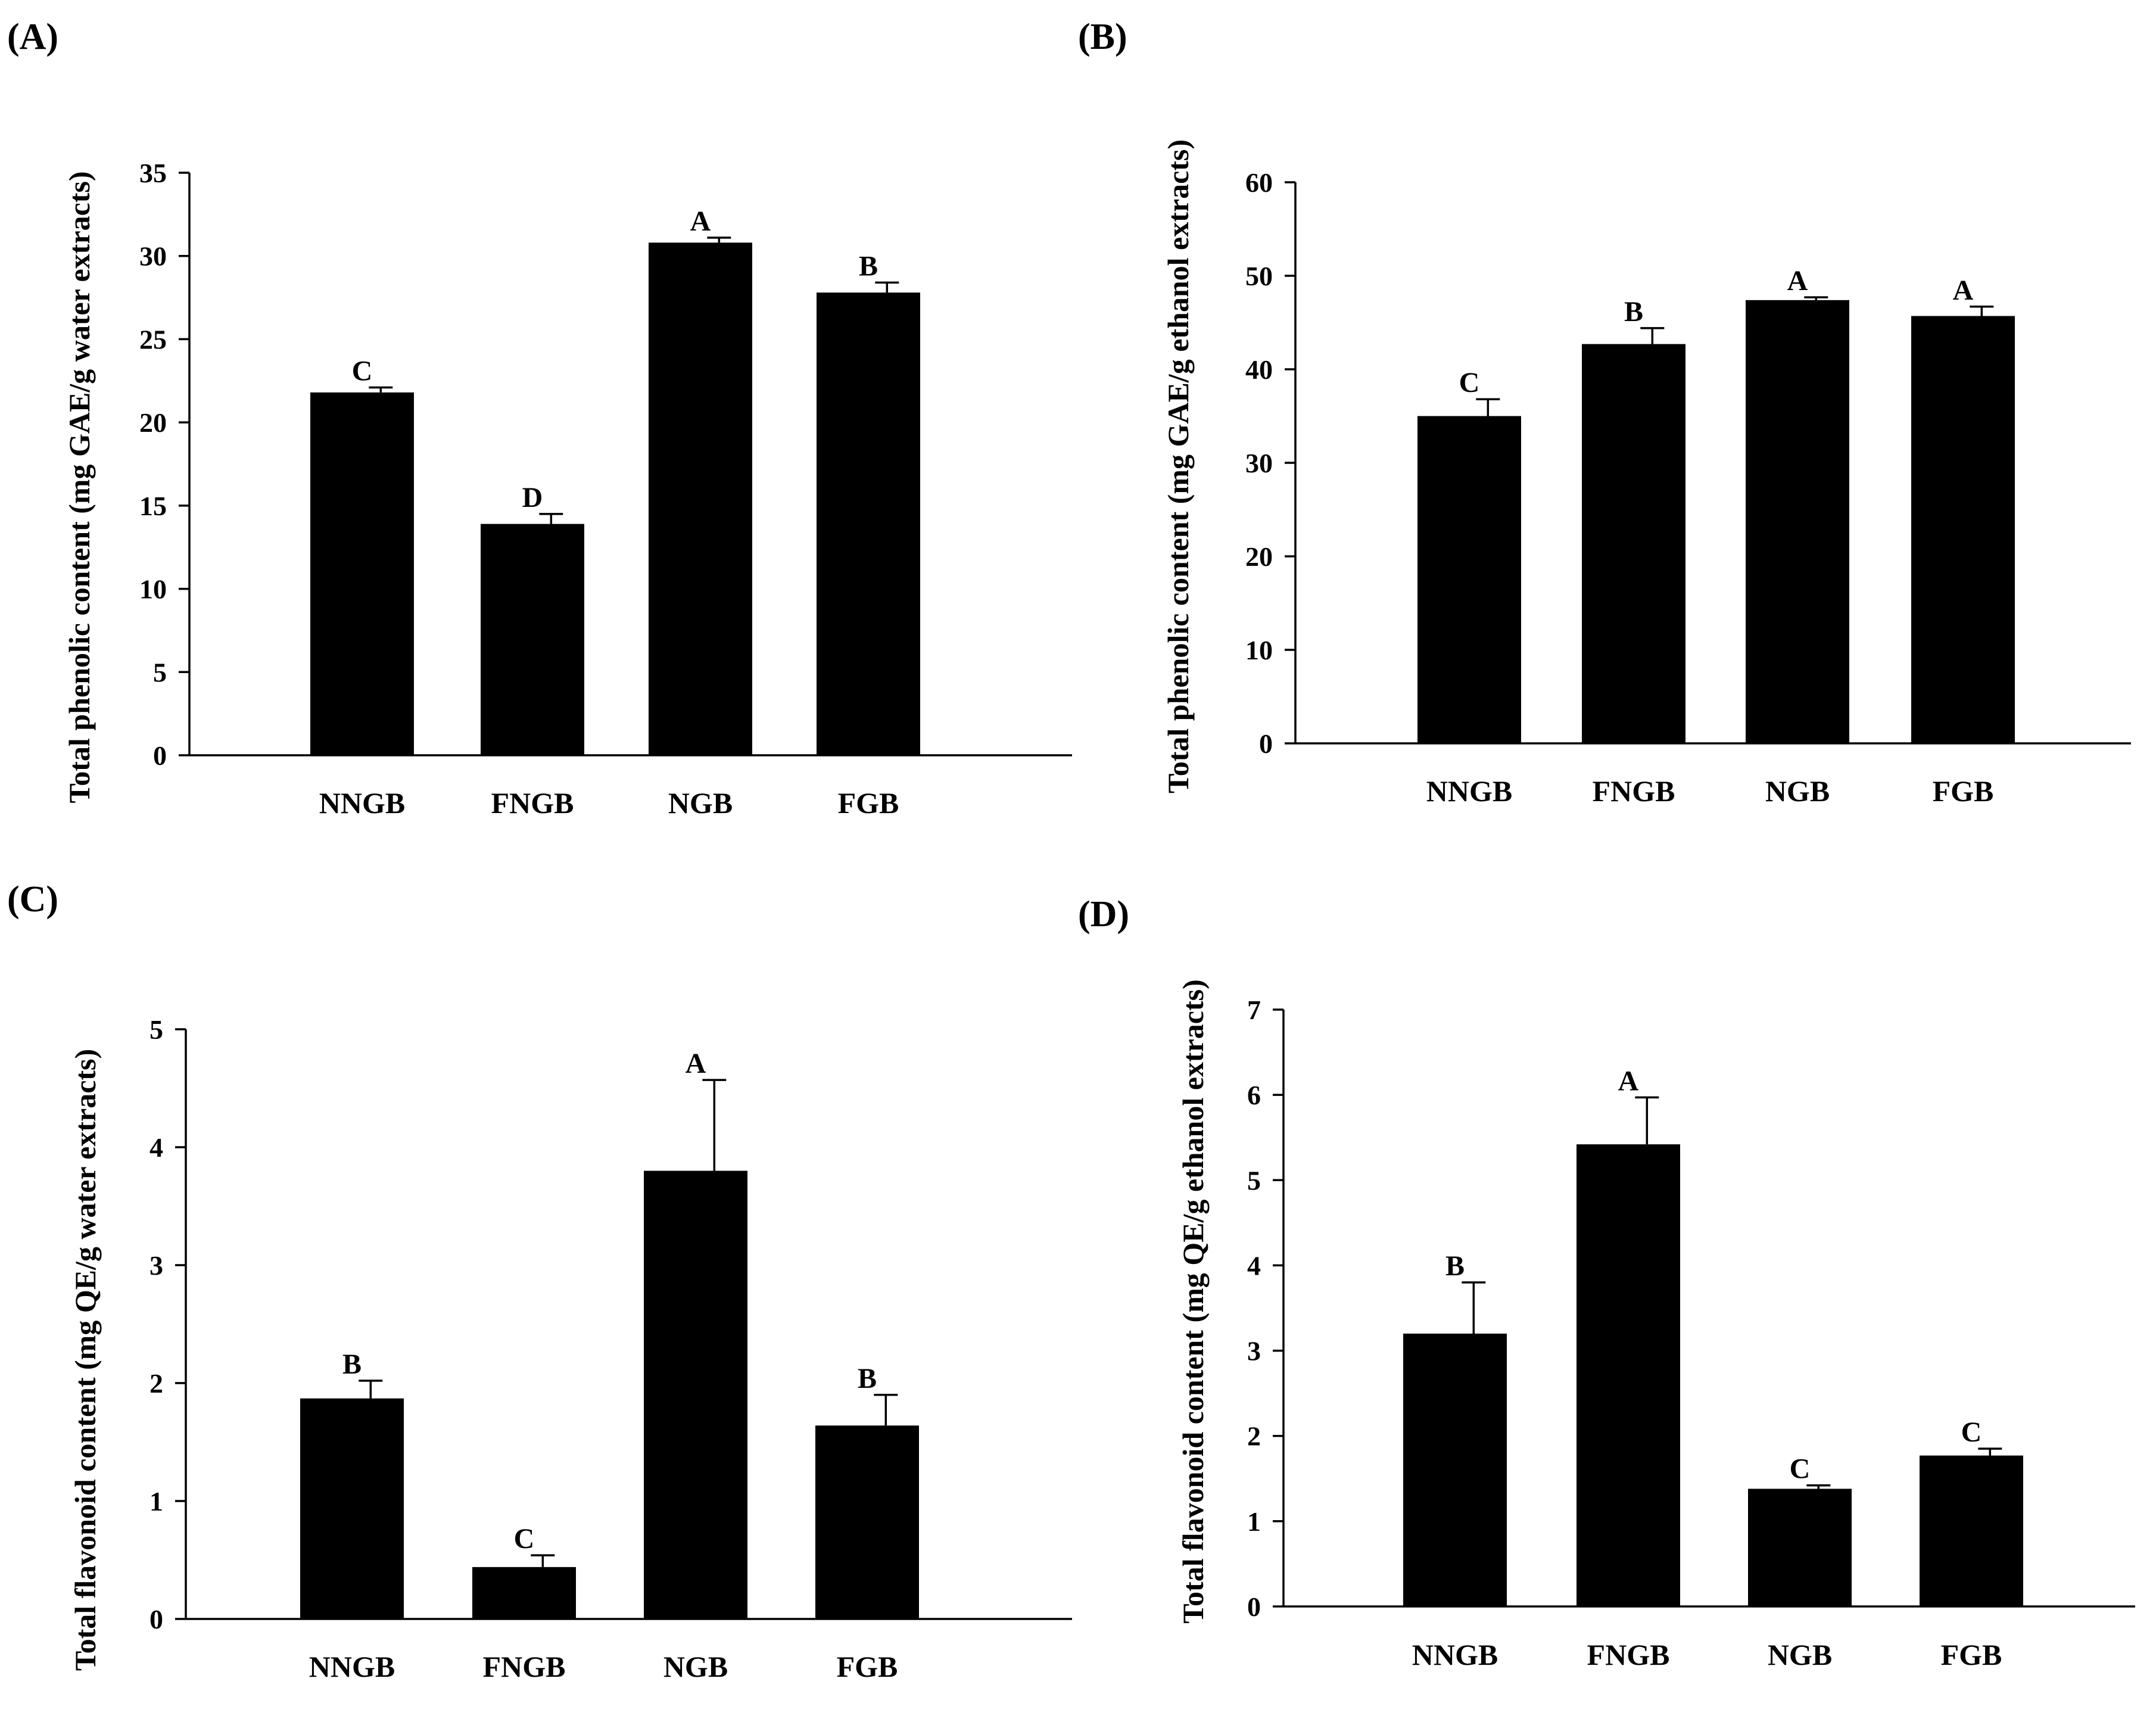 Image resolution: width=2156 pixels, height=1722 pixels. I want to click on panel-label: (A), so click(32, 37).